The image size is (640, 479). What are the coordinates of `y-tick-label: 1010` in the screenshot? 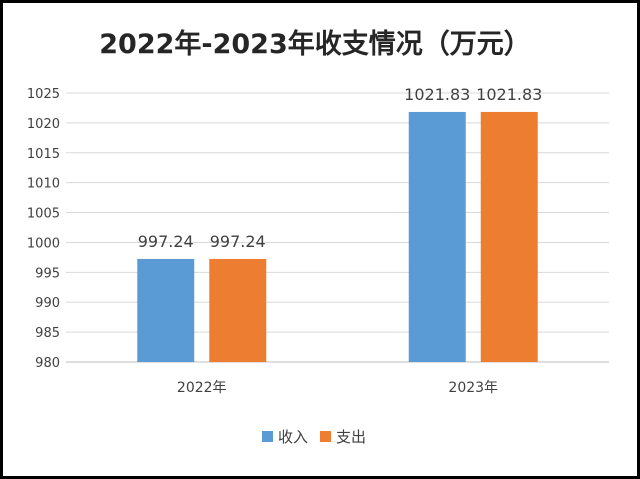 It's located at (43, 184).